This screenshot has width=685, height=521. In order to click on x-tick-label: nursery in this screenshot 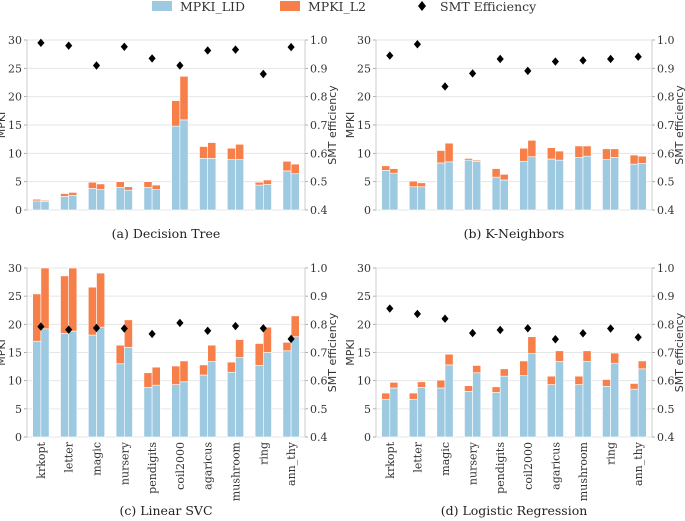, I will do `click(473, 463)`.